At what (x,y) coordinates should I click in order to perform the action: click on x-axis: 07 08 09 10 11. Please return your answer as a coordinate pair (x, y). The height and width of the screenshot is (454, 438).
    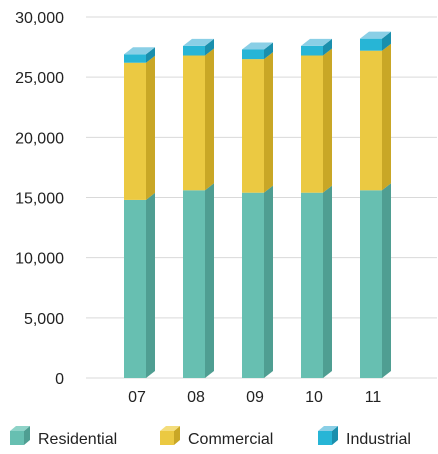
    Looking at the image, I should click on (254, 397).